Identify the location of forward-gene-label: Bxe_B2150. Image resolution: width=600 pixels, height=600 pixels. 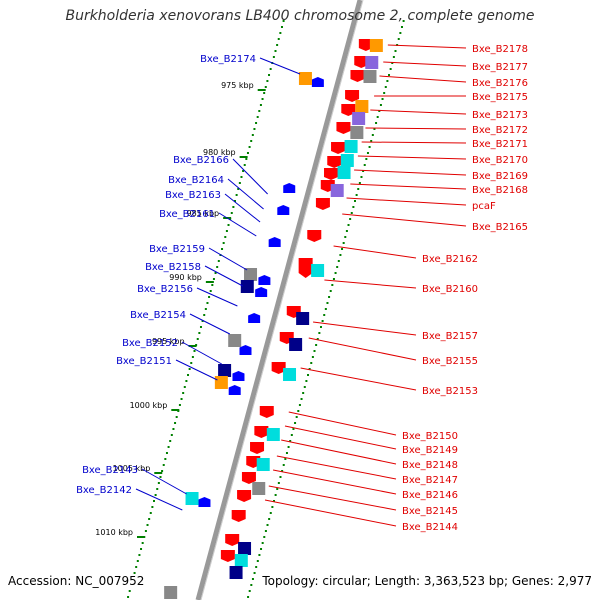
(430, 436).